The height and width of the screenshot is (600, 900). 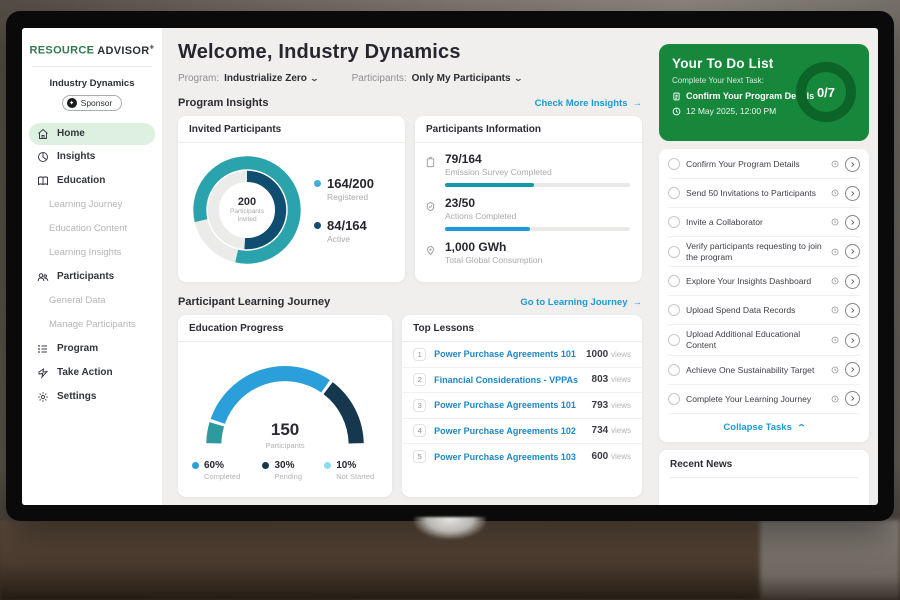 I want to click on task-label: Upload Additional Educational Content, so click(x=743, y=340).